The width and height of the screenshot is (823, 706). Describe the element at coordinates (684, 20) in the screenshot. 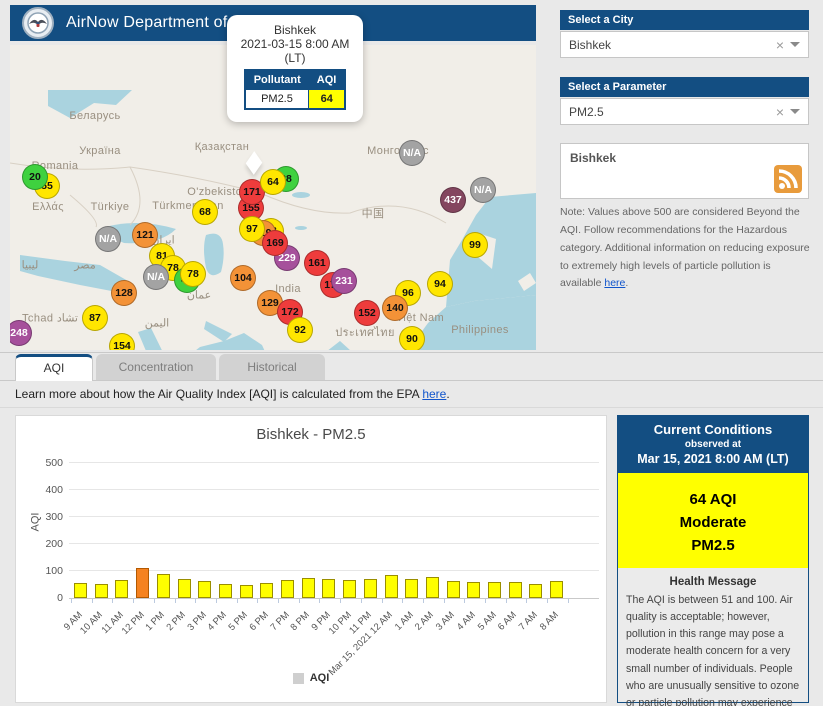

I see `city-select-header: Select a City` at that location.